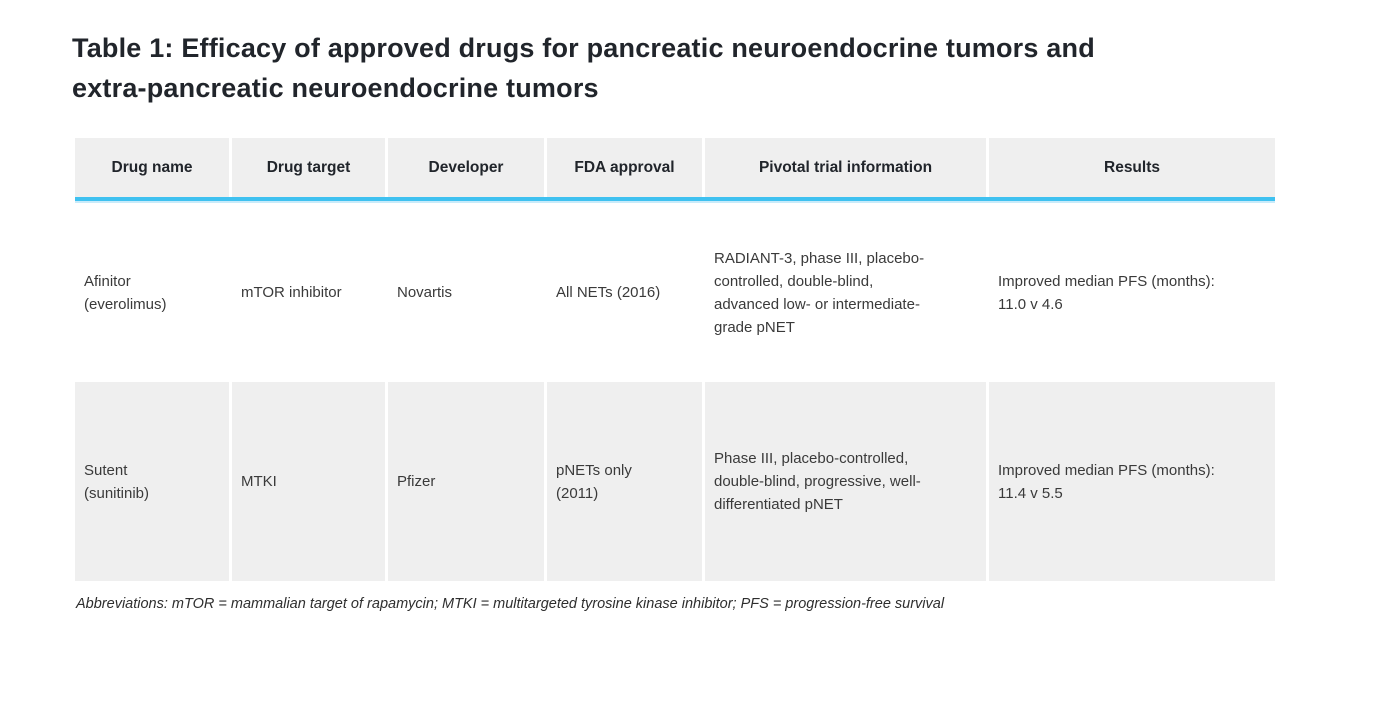  I want to click on column-header-drug-target: Drug target, so click(310, 167).